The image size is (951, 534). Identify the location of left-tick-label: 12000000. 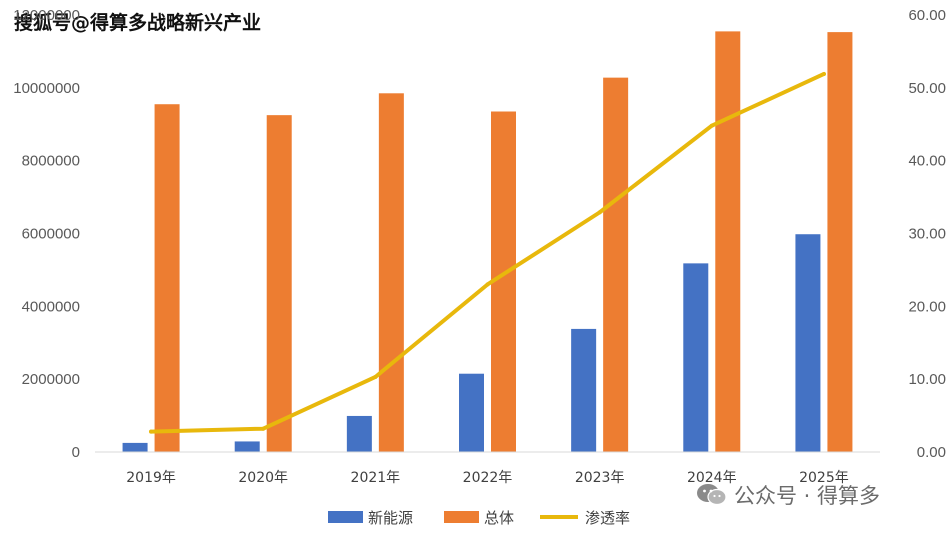
(46, 15).